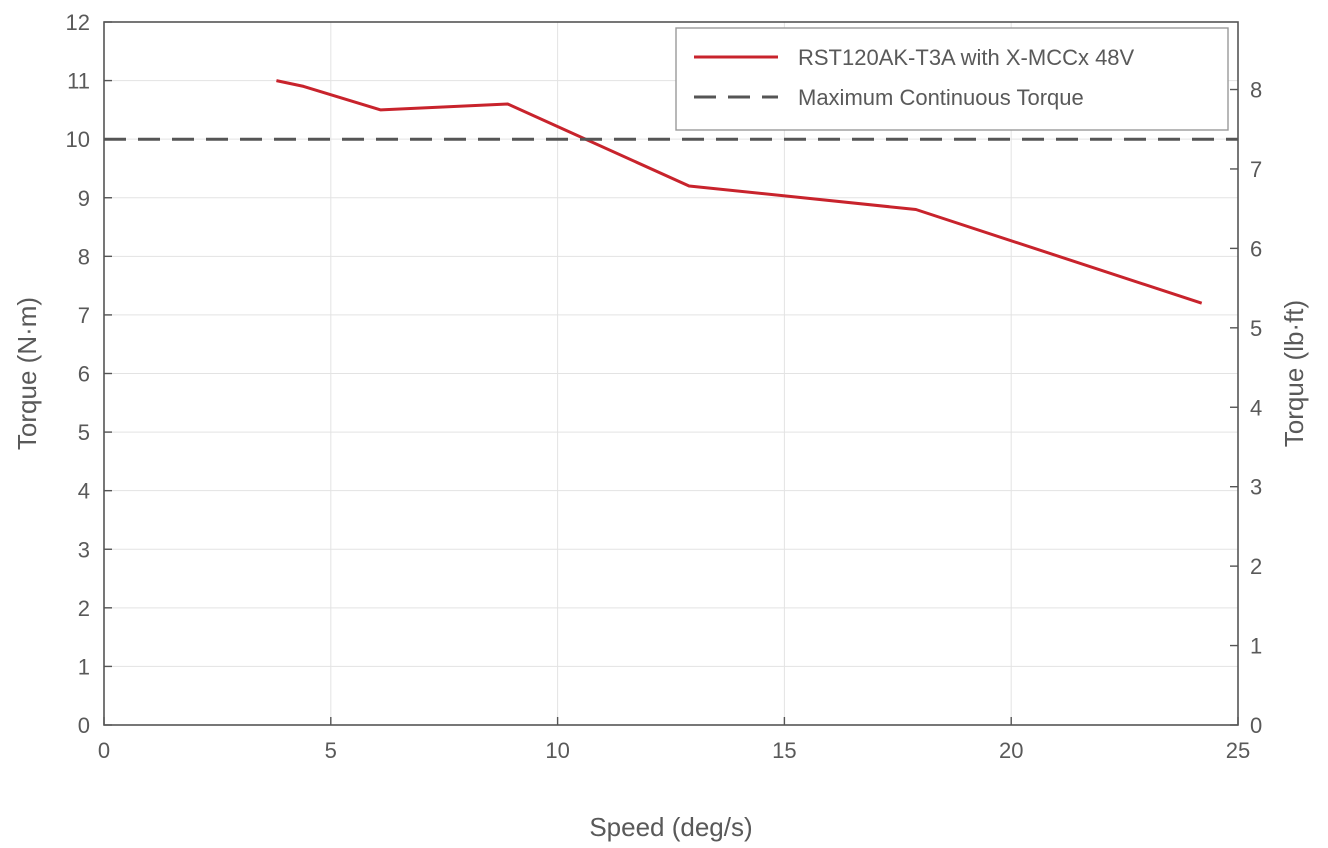  What do you see at coordinates (670, 827) in the screenshot?
I see `x-axis-title: Speed (deg/s)` at bounding box center [670, 827].